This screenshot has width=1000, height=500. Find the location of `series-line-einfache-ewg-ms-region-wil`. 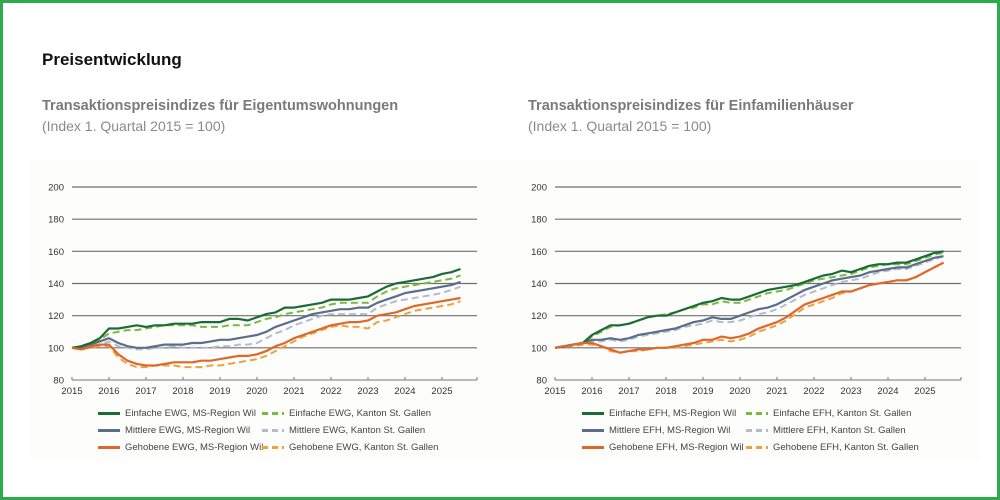

series-line-einfache-ewg-ms-region-wil is located at coordinates (266, 308).